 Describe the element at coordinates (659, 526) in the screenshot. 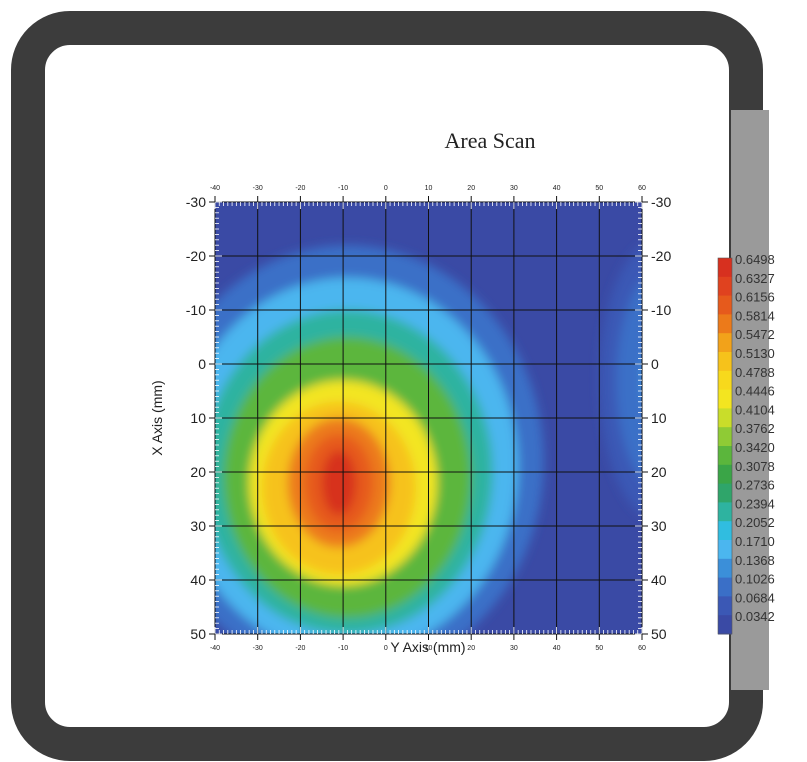

I see `y-tick-label-right: 30` at that location.